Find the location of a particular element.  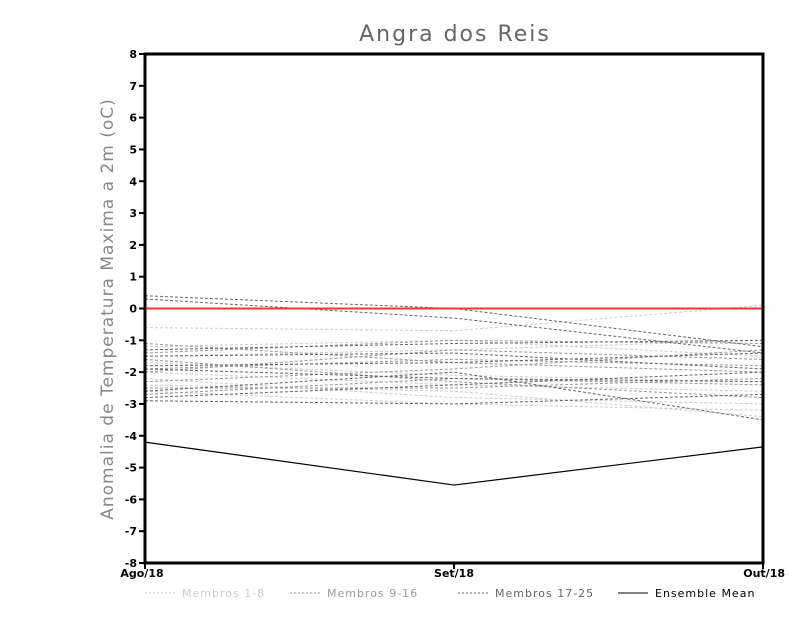

y-tick-label: 1 is located at coordinates (133, 277).